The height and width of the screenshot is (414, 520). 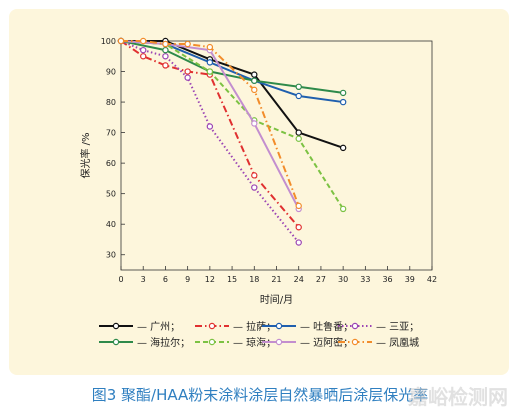 I want to click on y-tick-label: 60, so click(x=111, y=163).